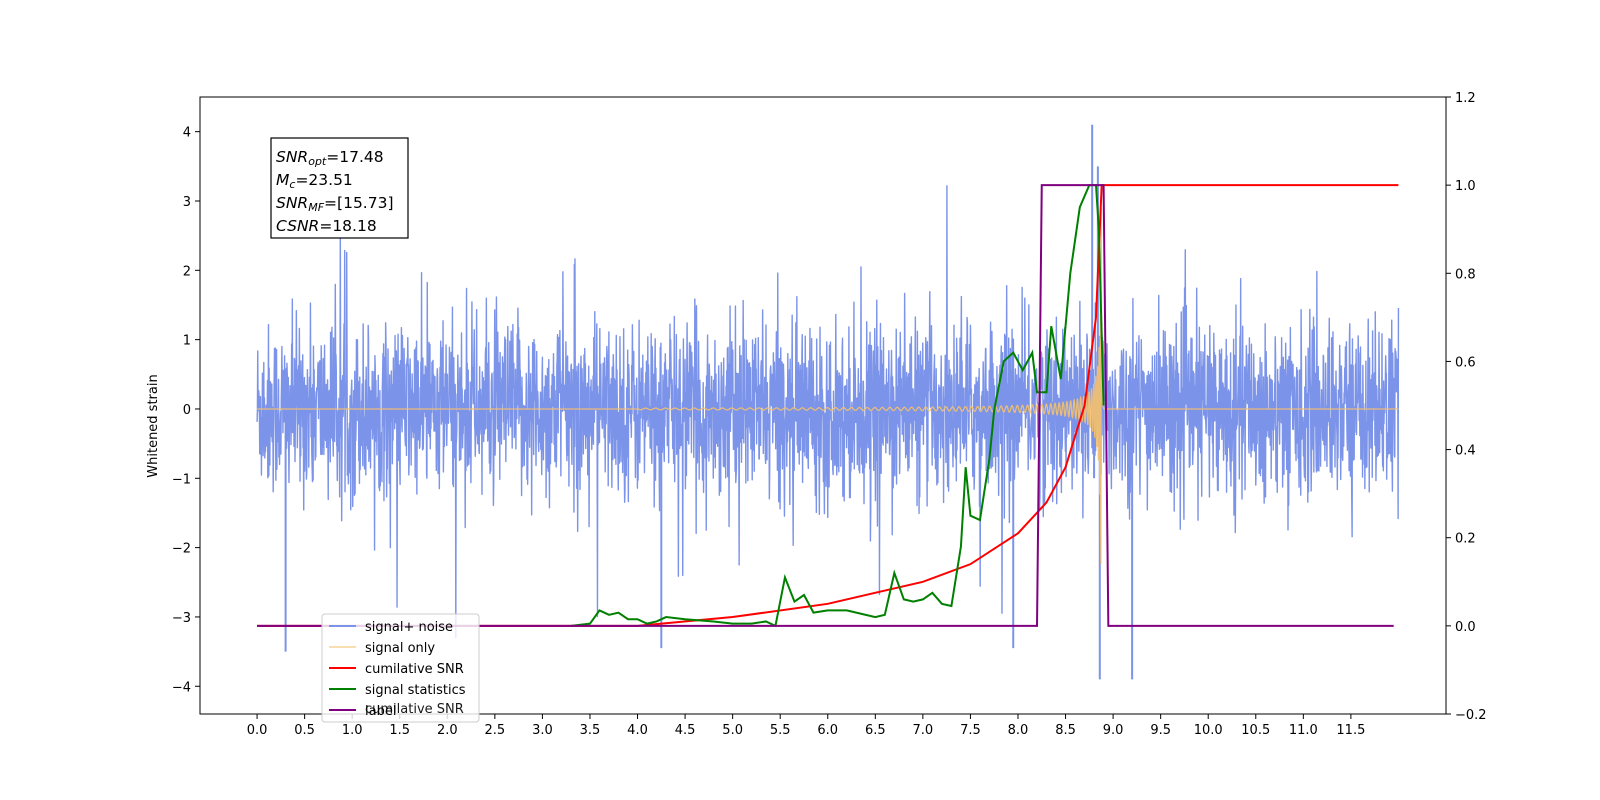  I want to click on x-tick-label: 10.0, so click(1208, 730).